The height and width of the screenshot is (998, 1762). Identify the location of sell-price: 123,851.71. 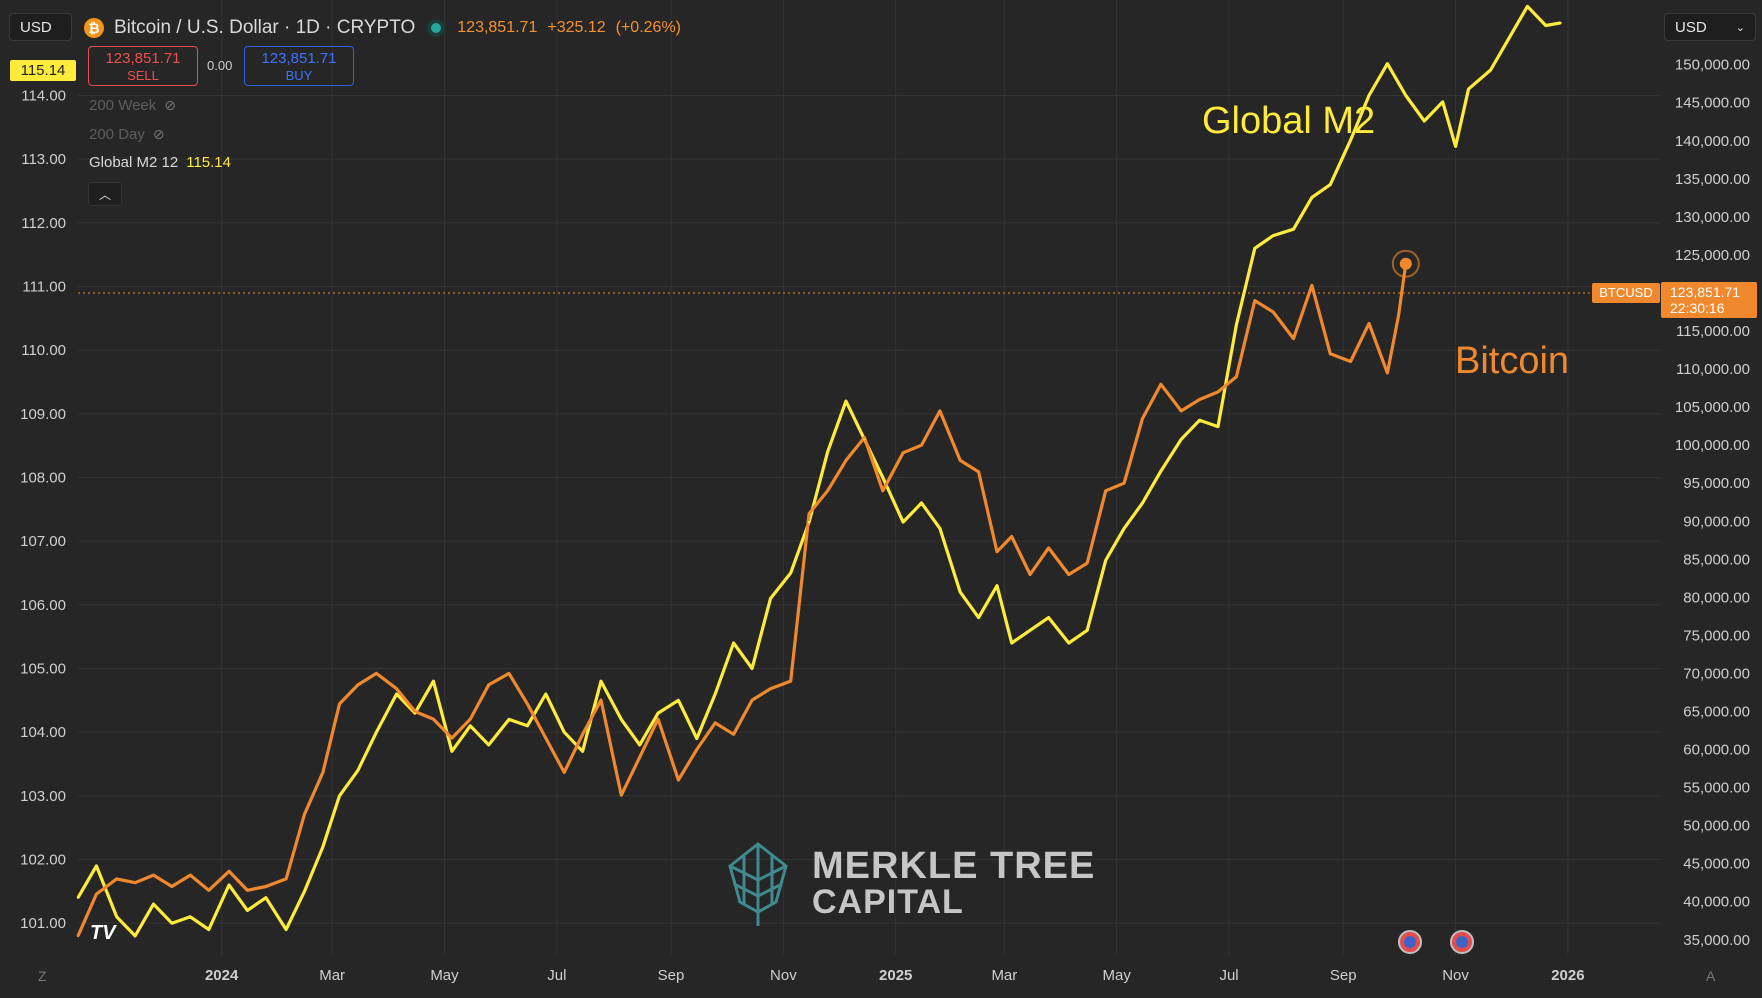
(143, 58).